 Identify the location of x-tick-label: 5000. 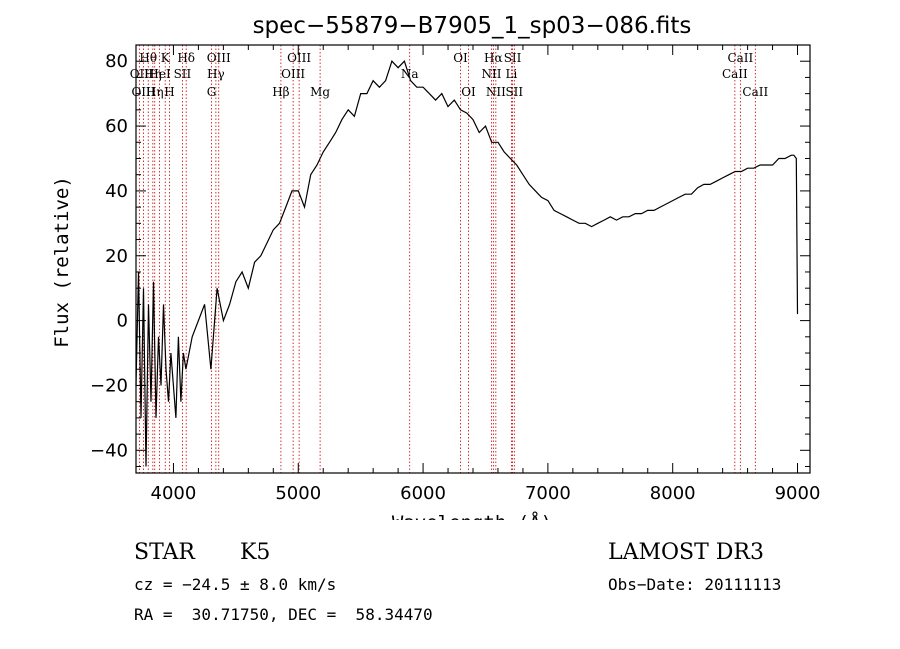
(298, 493).